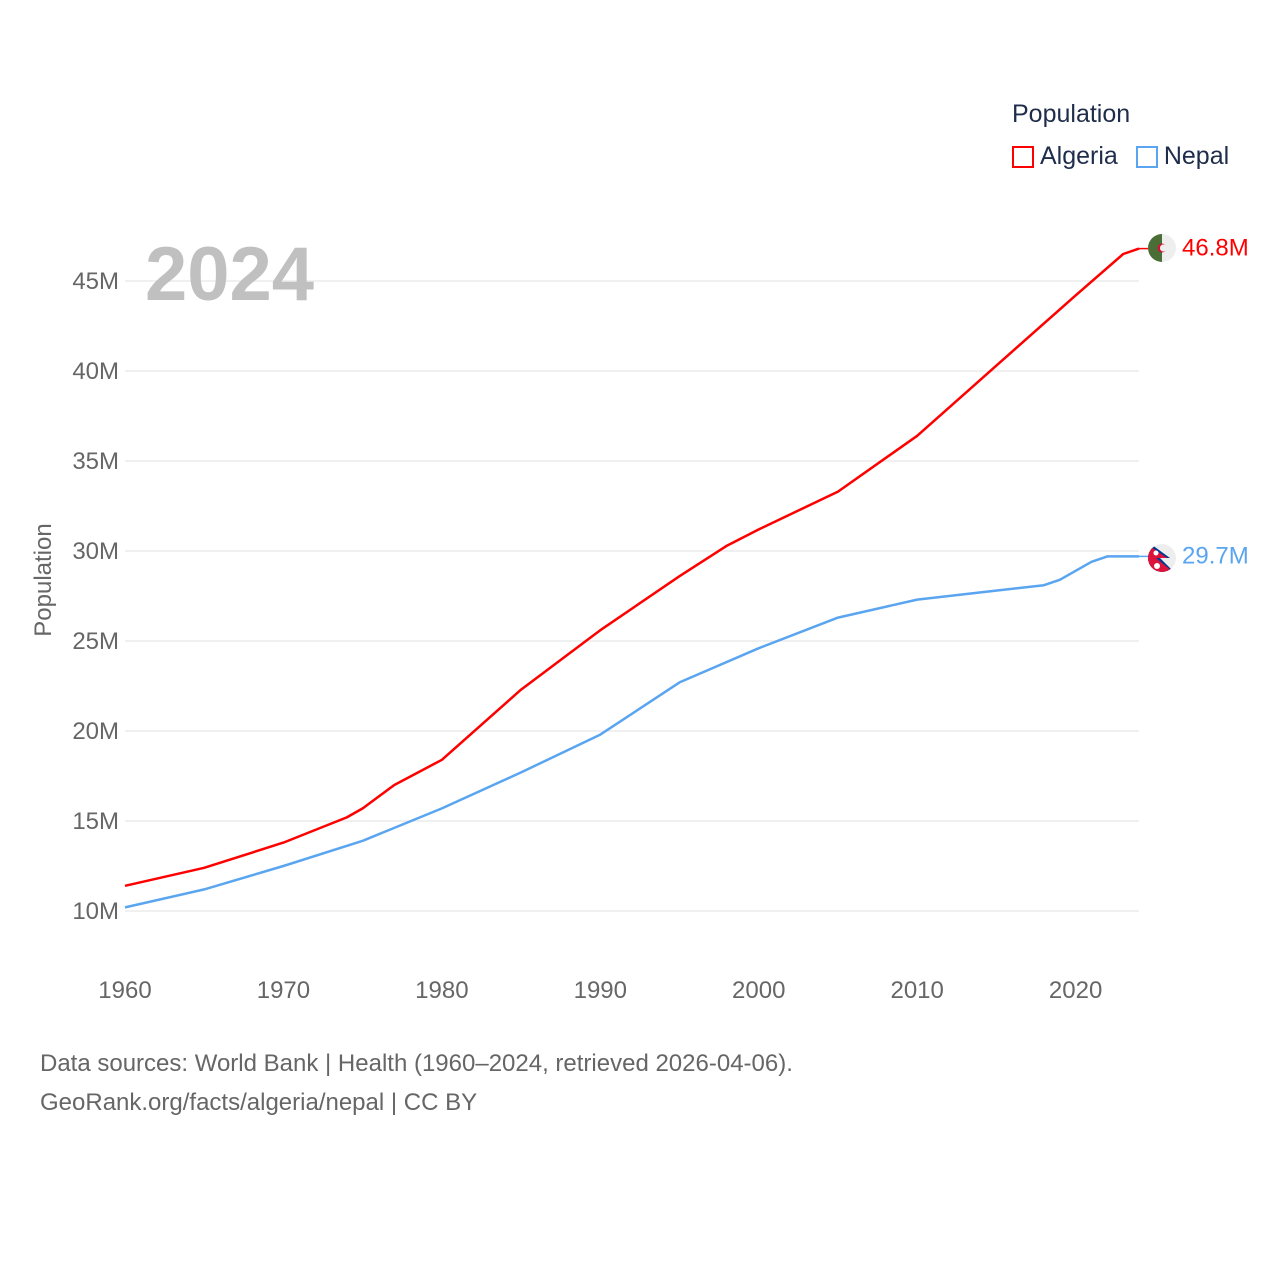 The height and width of the screenshot is (1280, 1280). Describe the element at coordinates (95, 731) in the screenshot. I see `y-tick-label: 20M` at that location.